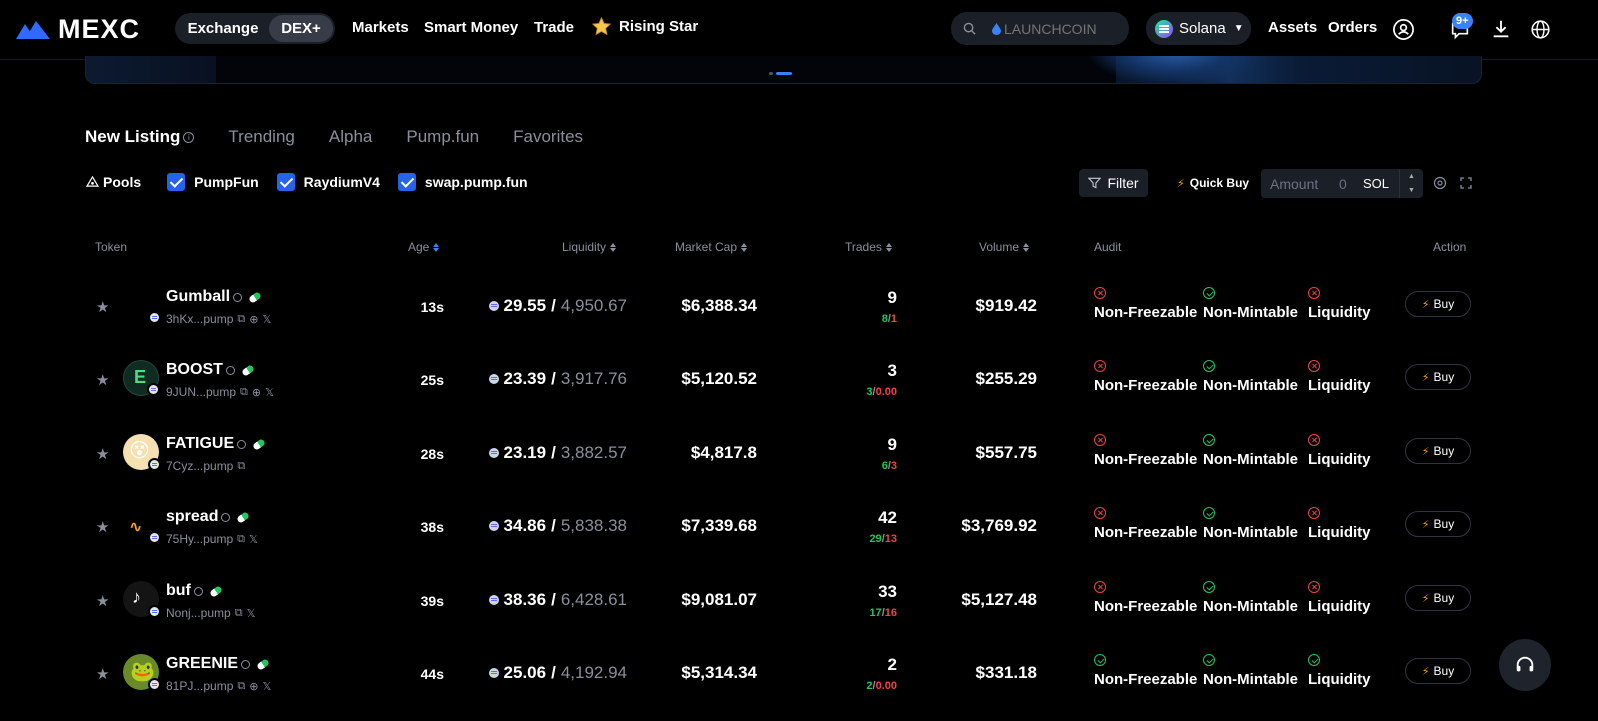 The height and width of the screenshot is (721, 1598). I want to click on nav-markets: Markets, so click(380, 27).